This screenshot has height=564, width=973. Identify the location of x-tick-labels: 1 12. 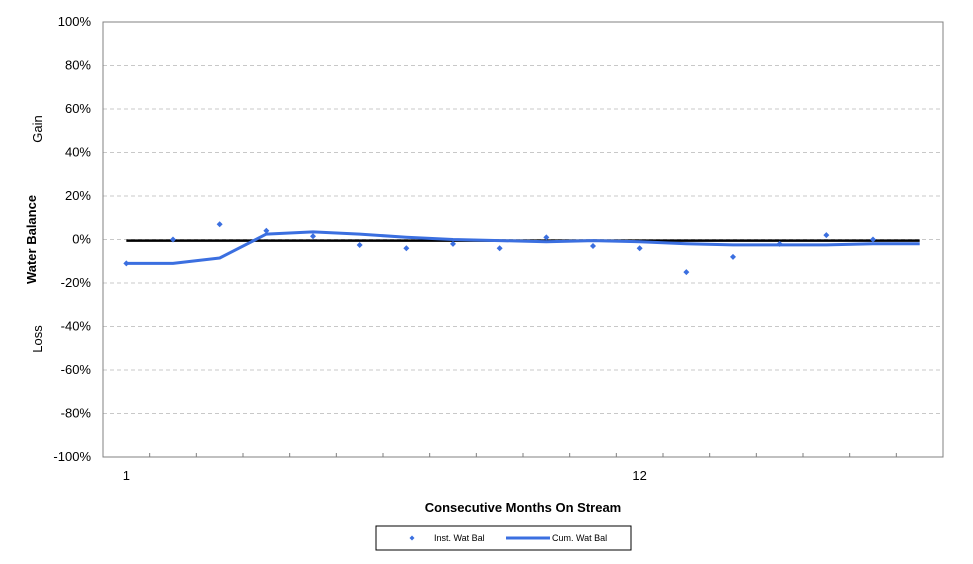
(385, 475).